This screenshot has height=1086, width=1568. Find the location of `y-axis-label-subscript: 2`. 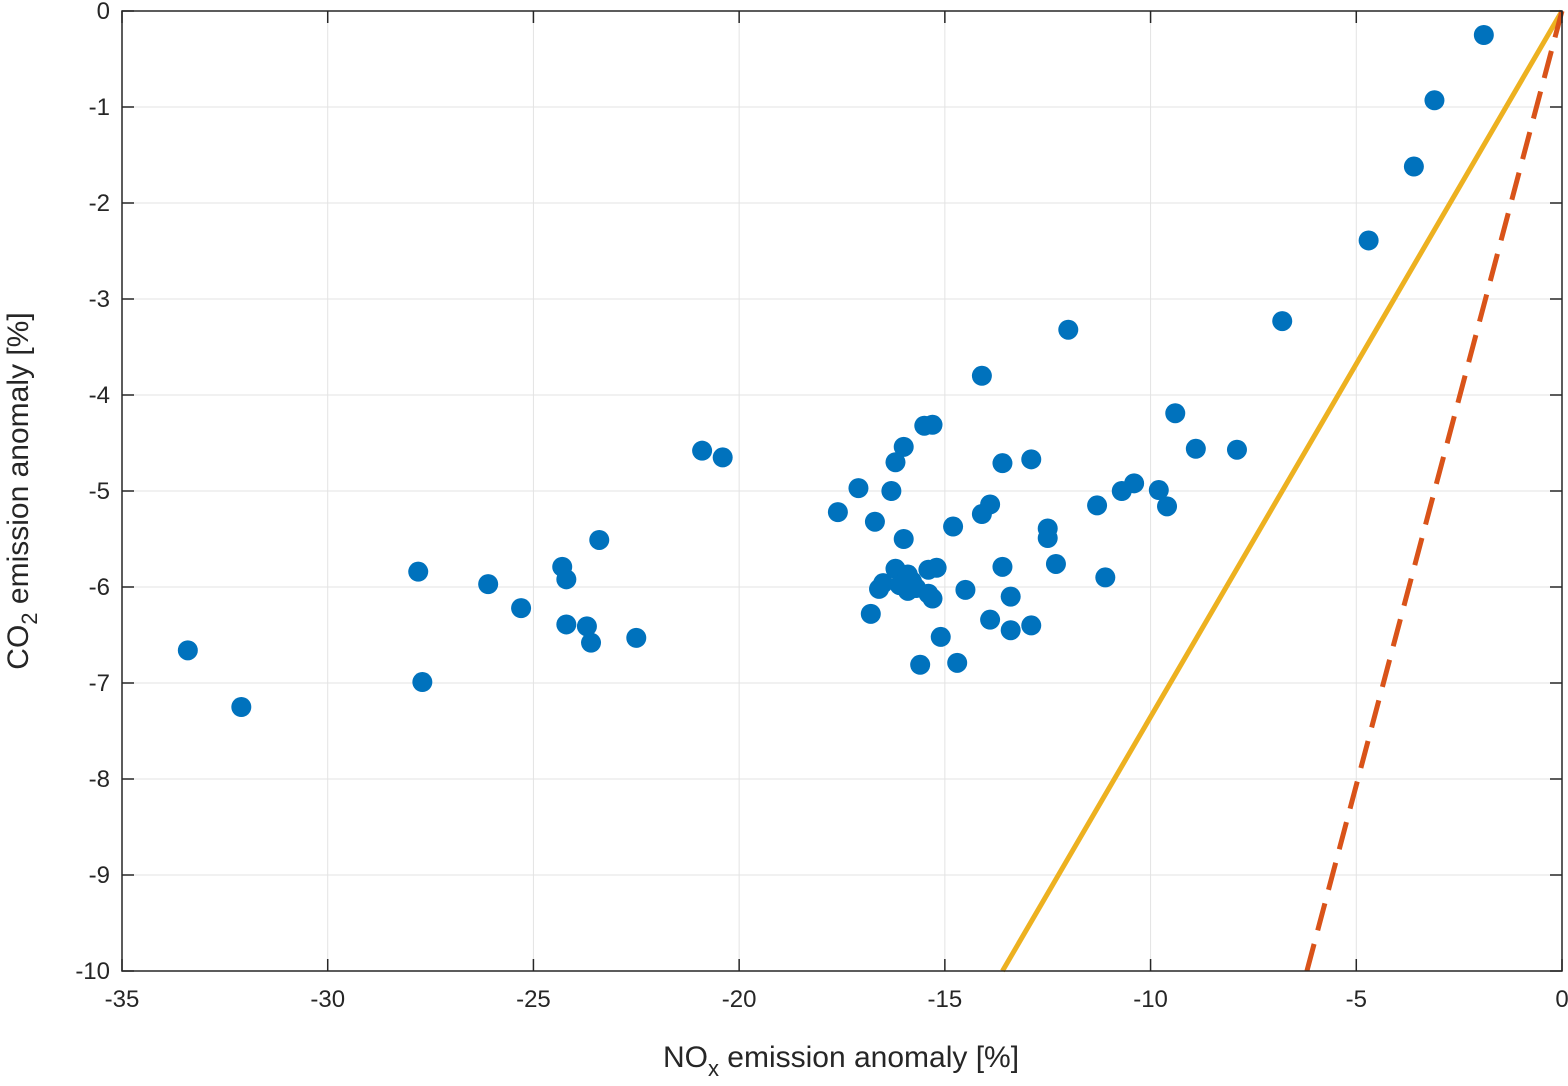

y-axis-label-subscript: 2 is located at coordinates (29, 618).